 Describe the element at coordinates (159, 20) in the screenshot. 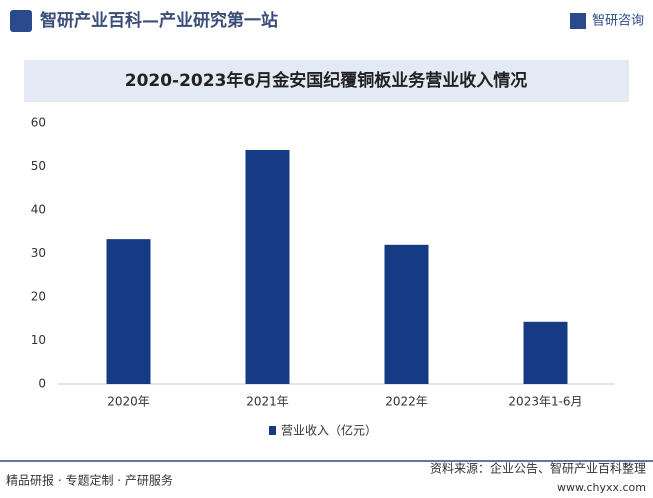

I see `site-title: 智研产业百科—产业研究第一站` at that location.